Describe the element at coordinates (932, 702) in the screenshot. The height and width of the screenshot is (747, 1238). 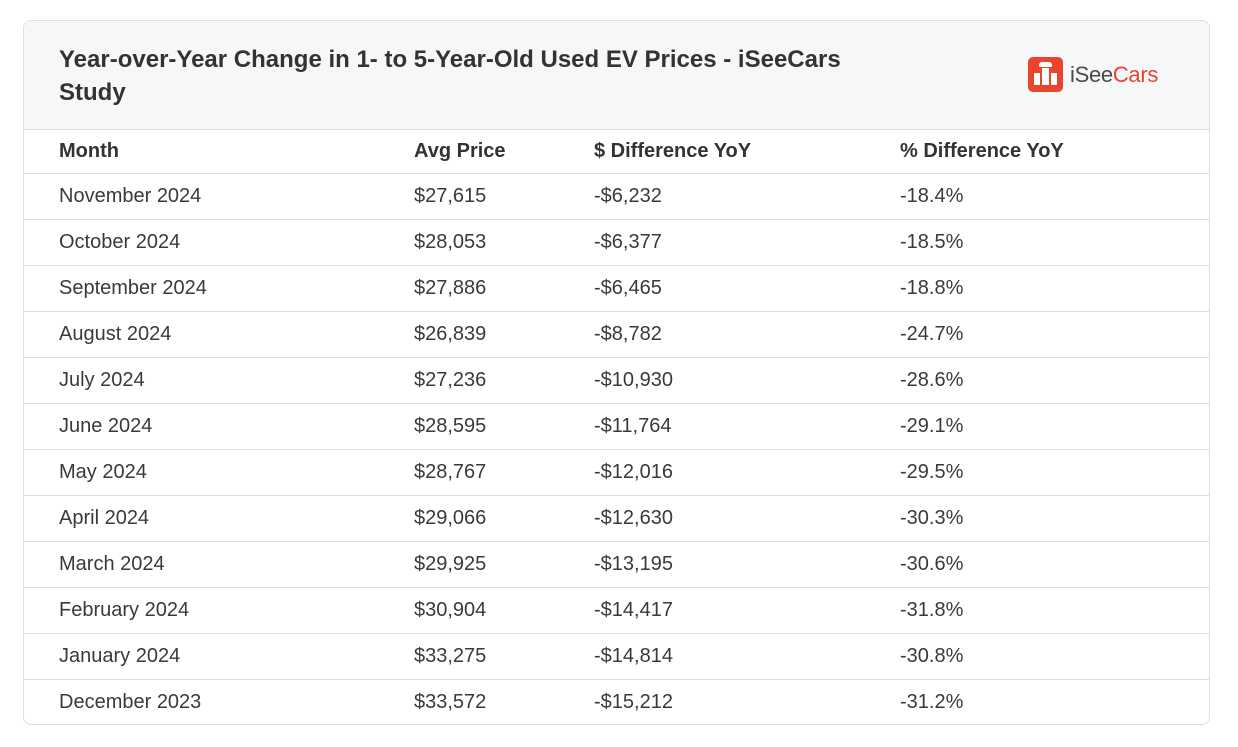
I see `cell-percent-diff: -31.2%` at that location.